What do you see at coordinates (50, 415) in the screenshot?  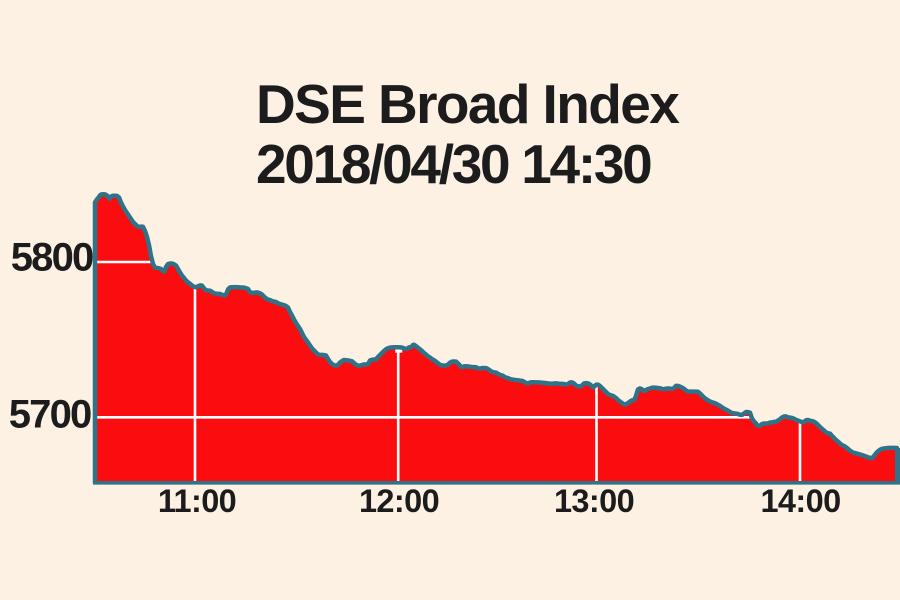 I see `svg-text: 5700` at bounding box center [50, 415].